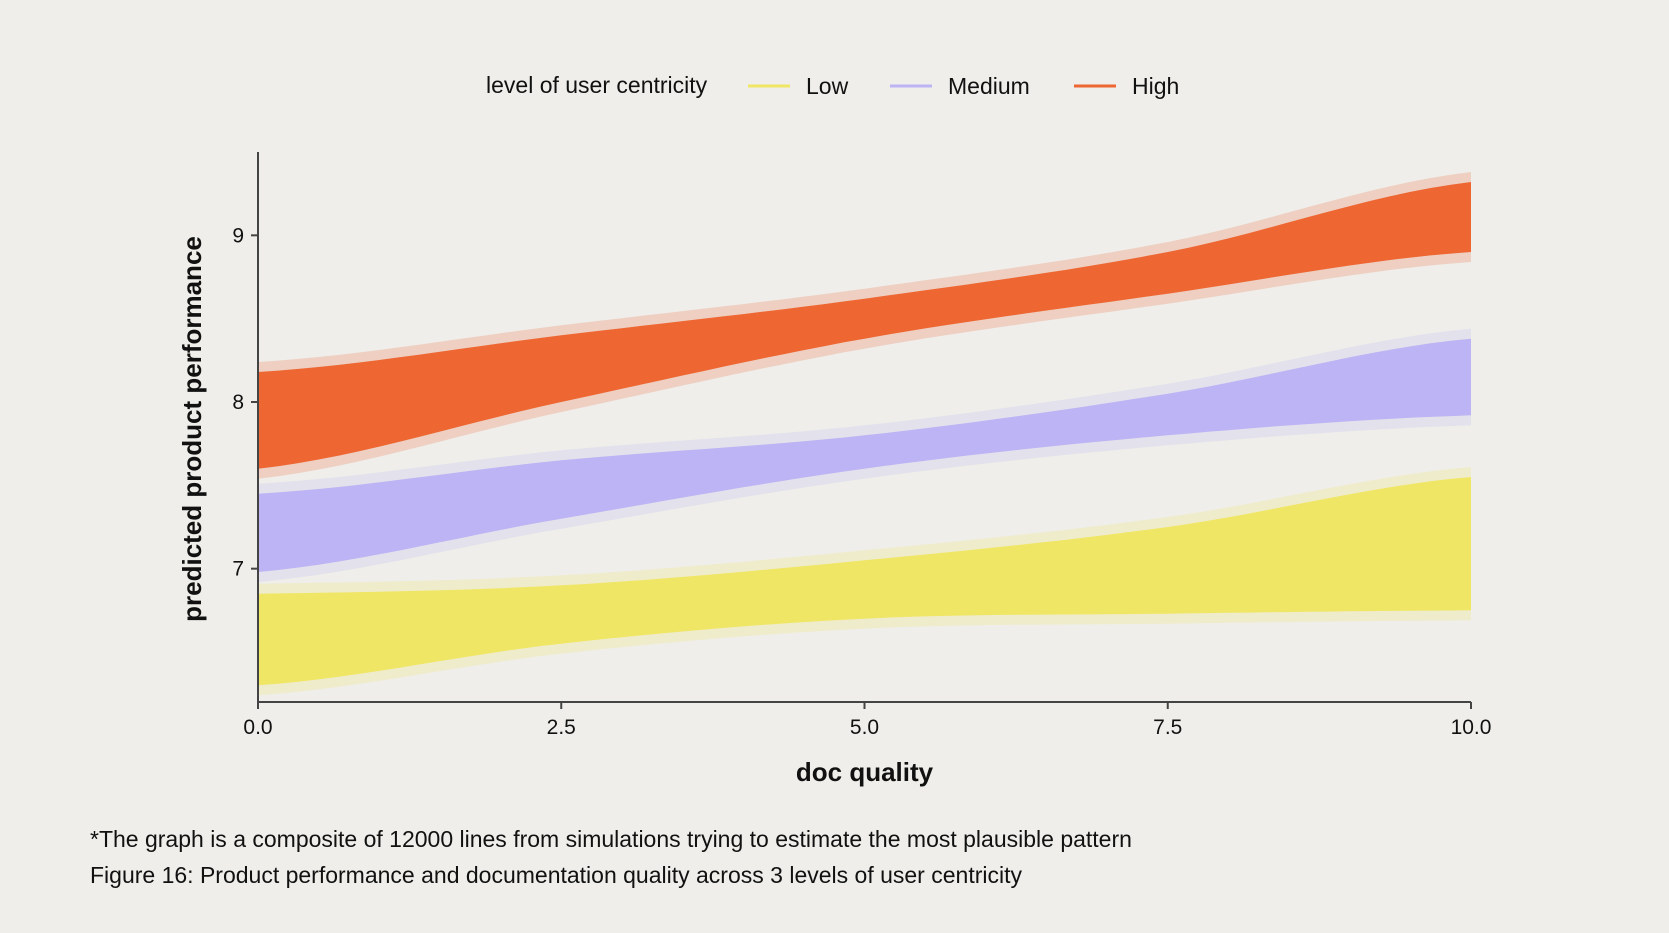  Describe the element at coordinates (257, 727) in the screenshot. I see `x-tick-label: 0.0` at that location.